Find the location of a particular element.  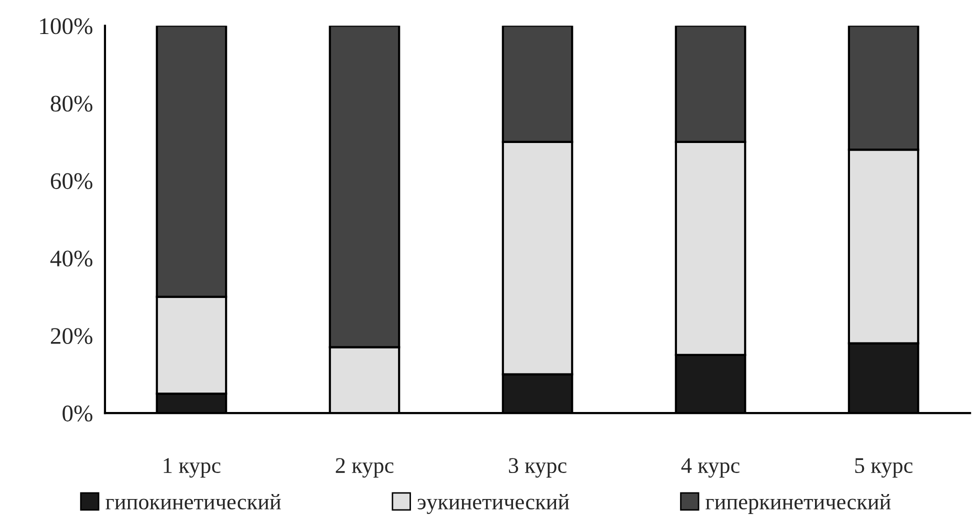

y-tick-label: 40% is located at coordinates (71, 258).